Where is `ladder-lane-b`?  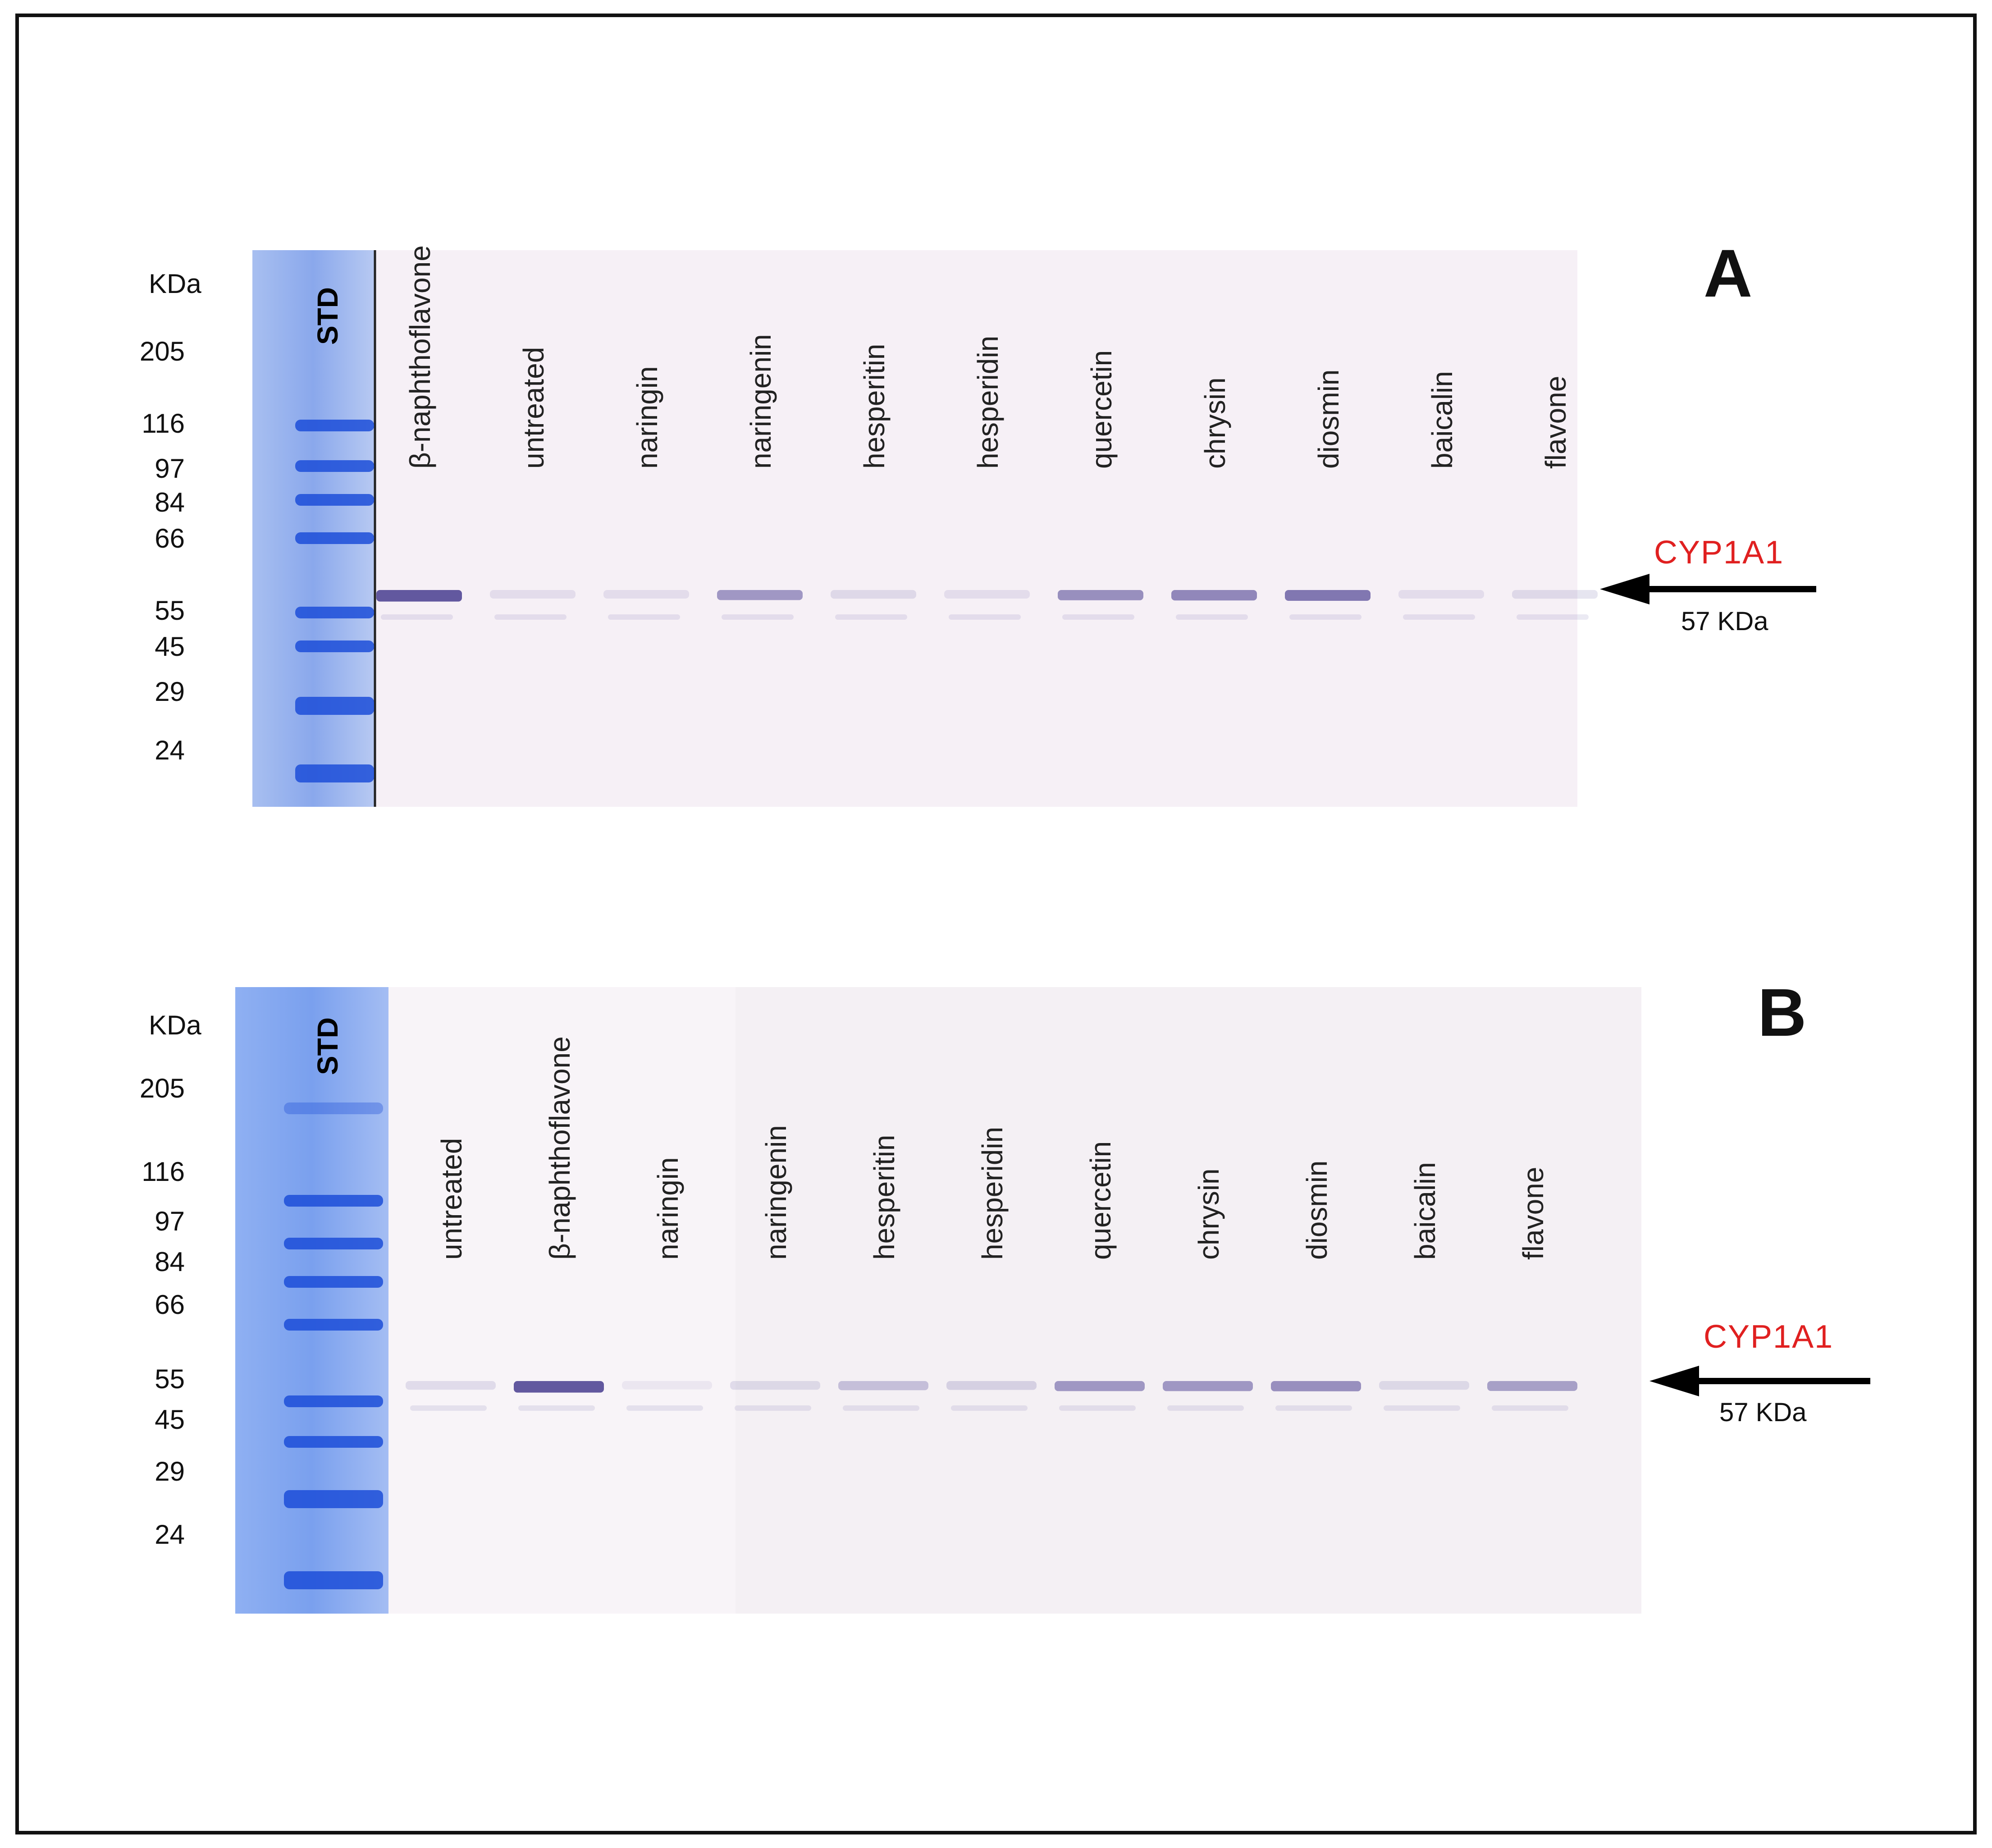 ladder-lane-b is located at coordinates (311, 1300).